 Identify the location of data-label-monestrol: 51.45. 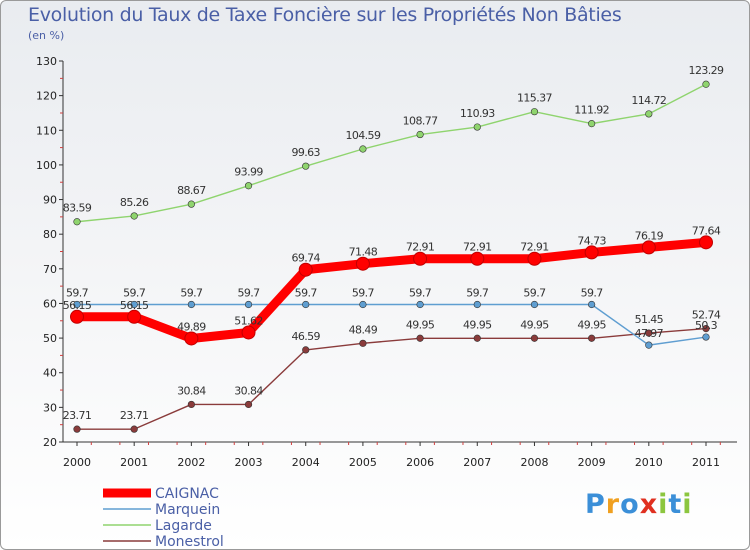
(649, 319).